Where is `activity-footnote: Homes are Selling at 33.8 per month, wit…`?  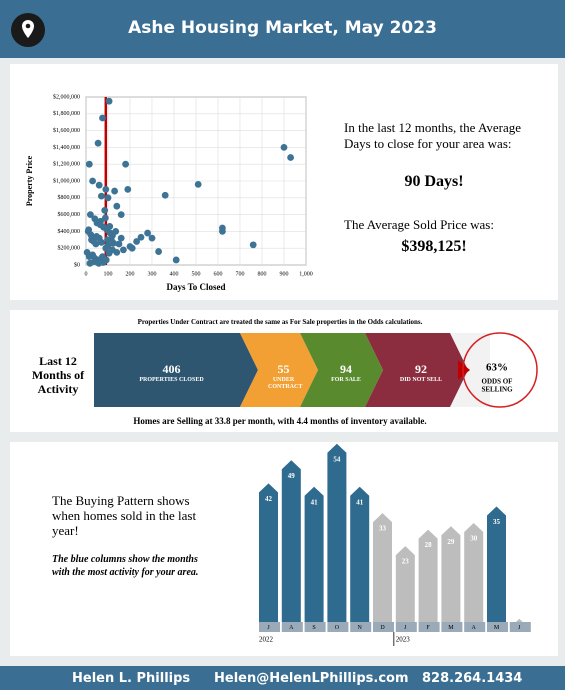 activity-footnote: Homes are Selling at 33.8 per month, wit… is located at coordinates (280, 421).